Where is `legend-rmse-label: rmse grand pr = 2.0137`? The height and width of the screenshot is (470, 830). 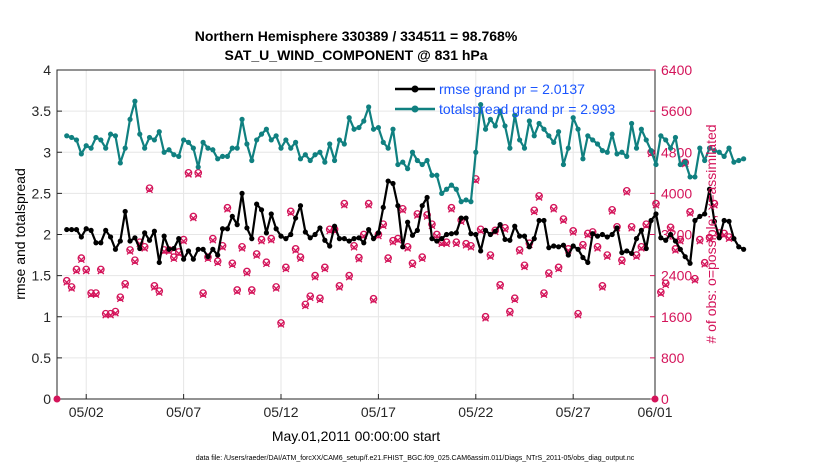
legend-rmse-label: rmse grand pr = 2.0137 is located at coordinates (512, 89).